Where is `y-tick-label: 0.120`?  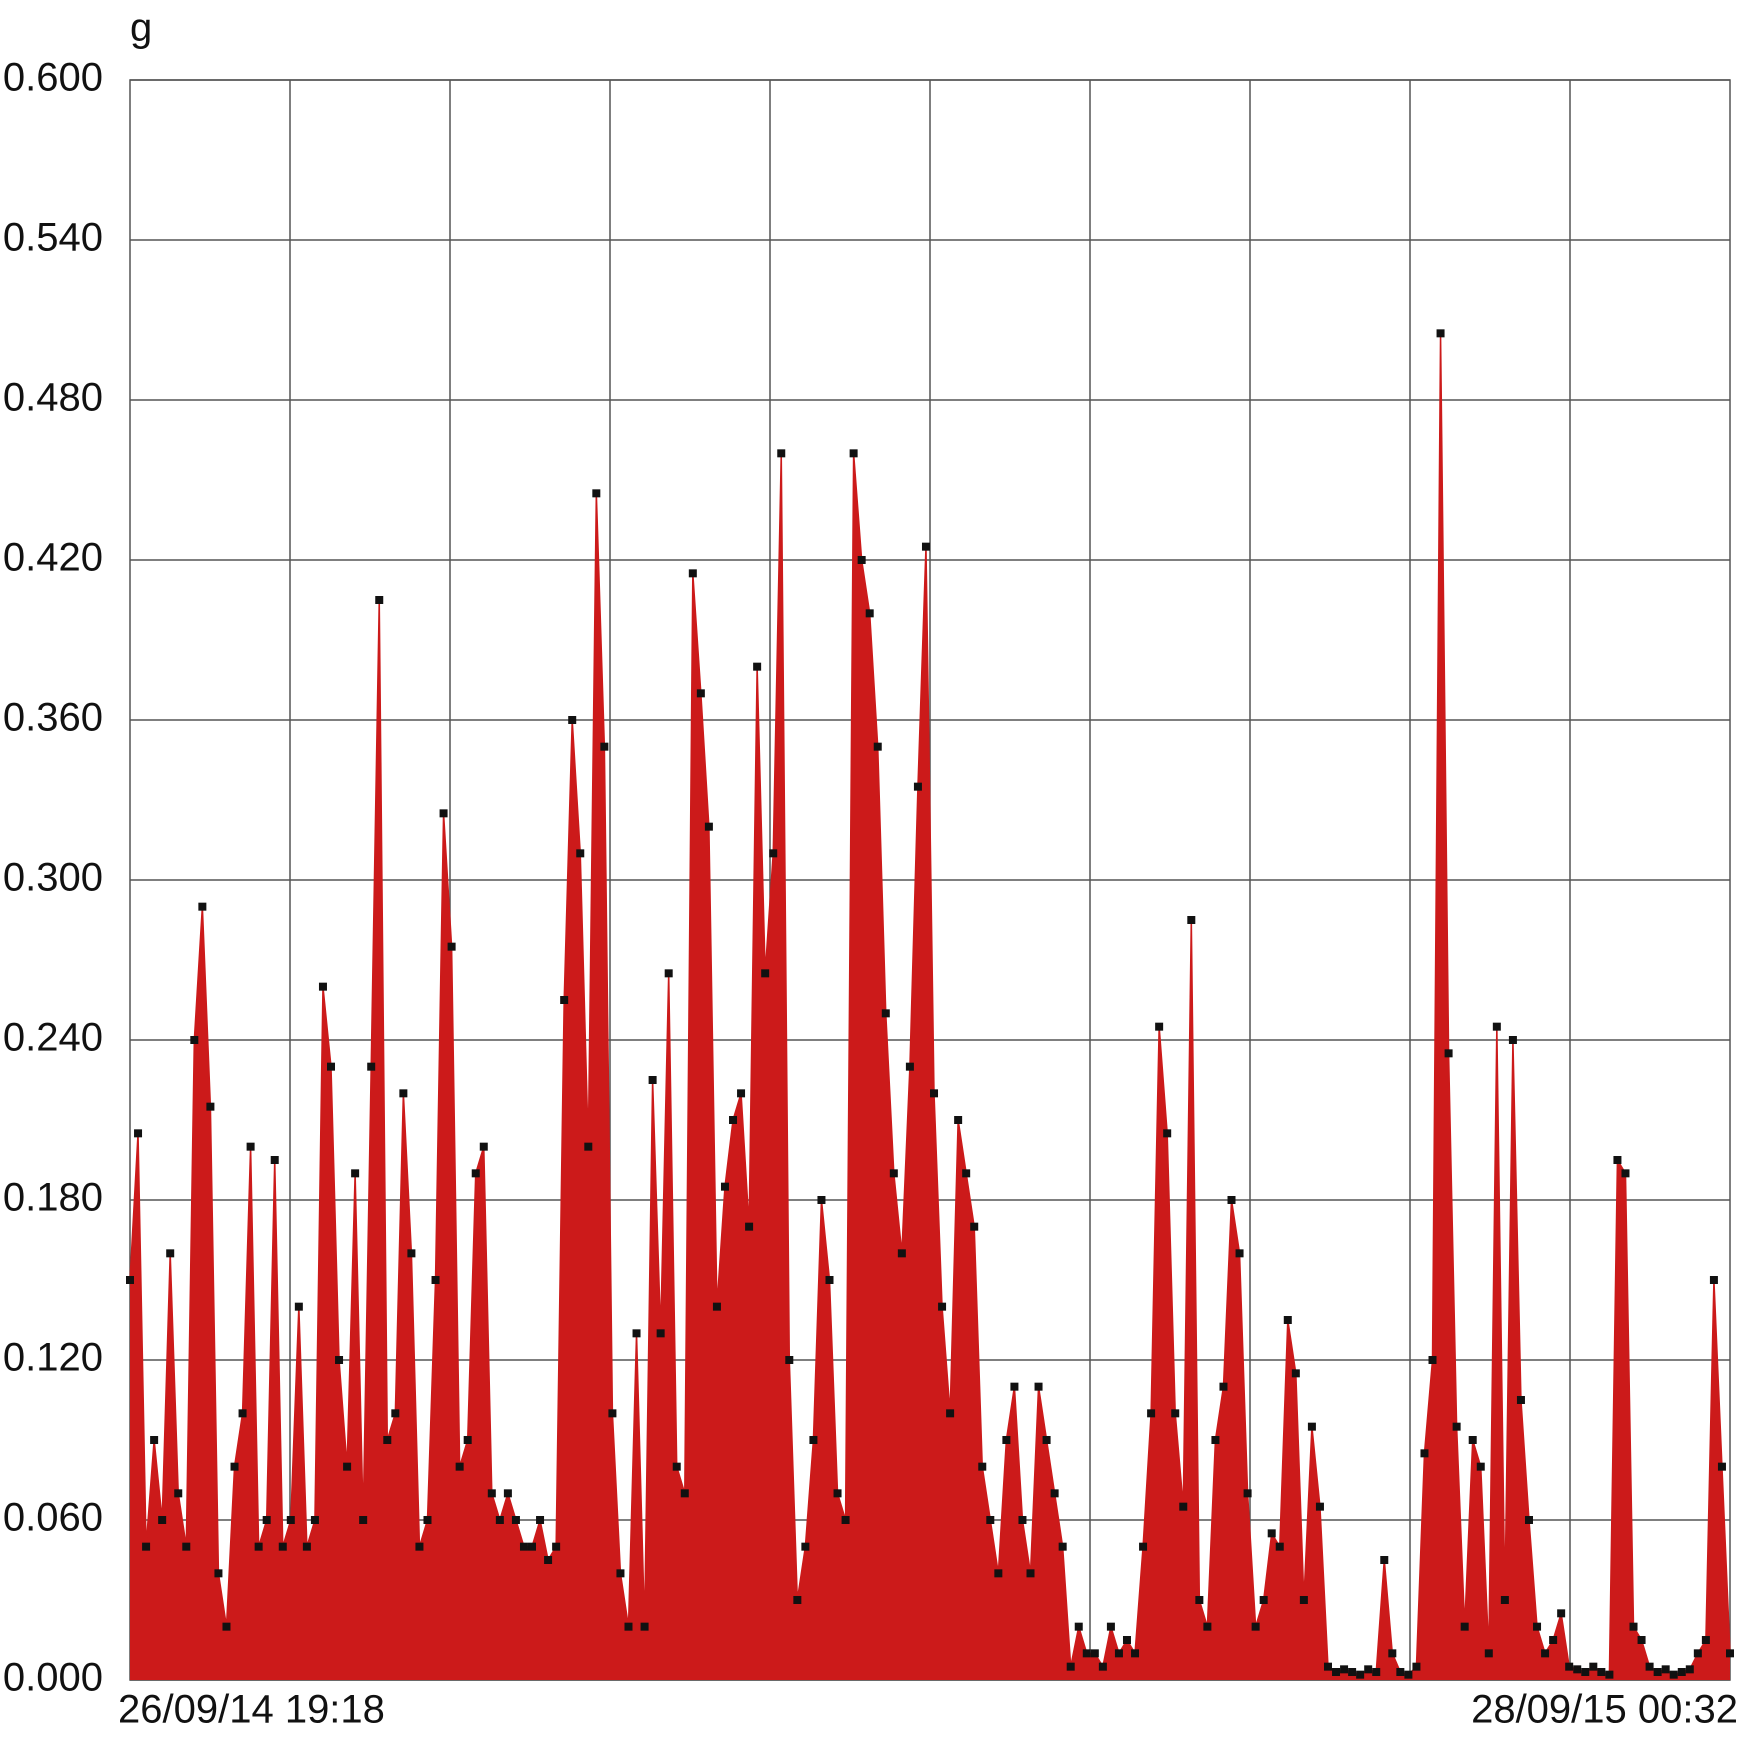 y-tick-label: 0.120 is located at coordinates (53, 1358).